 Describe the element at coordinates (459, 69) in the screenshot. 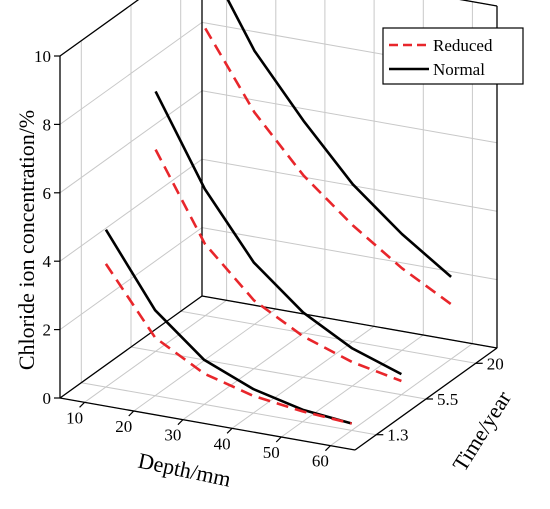

I see `legend-label-normal: Normal` at that location.